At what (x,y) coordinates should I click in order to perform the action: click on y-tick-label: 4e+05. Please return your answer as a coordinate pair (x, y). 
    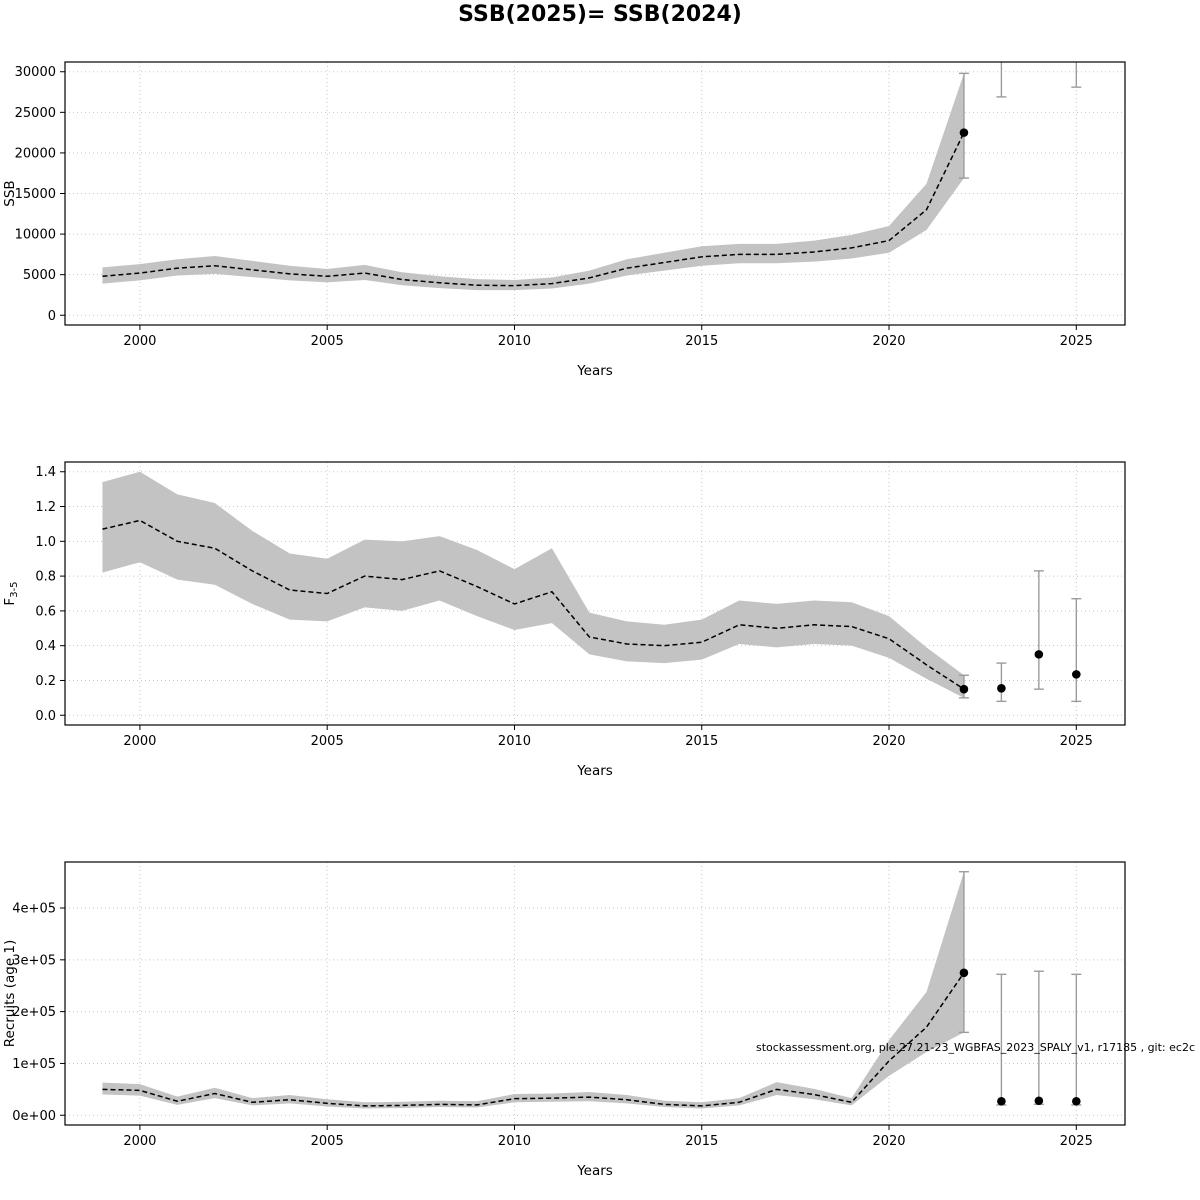
    Looking at the image, I should click on (34, 909).